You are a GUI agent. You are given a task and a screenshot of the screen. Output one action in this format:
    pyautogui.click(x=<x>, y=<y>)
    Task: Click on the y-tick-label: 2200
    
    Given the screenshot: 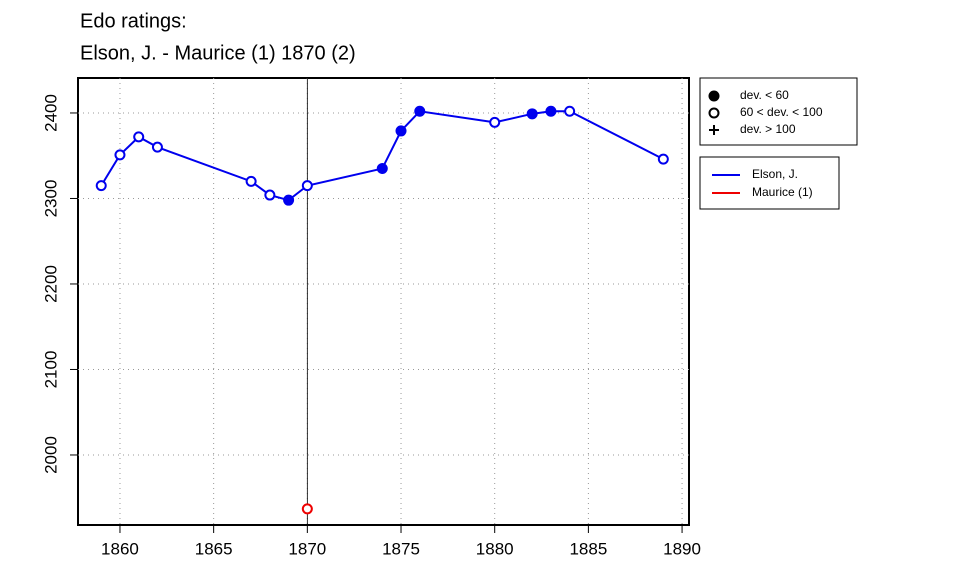 What is the action you would take?
    pyautogui.click(x=50, y=284)
    